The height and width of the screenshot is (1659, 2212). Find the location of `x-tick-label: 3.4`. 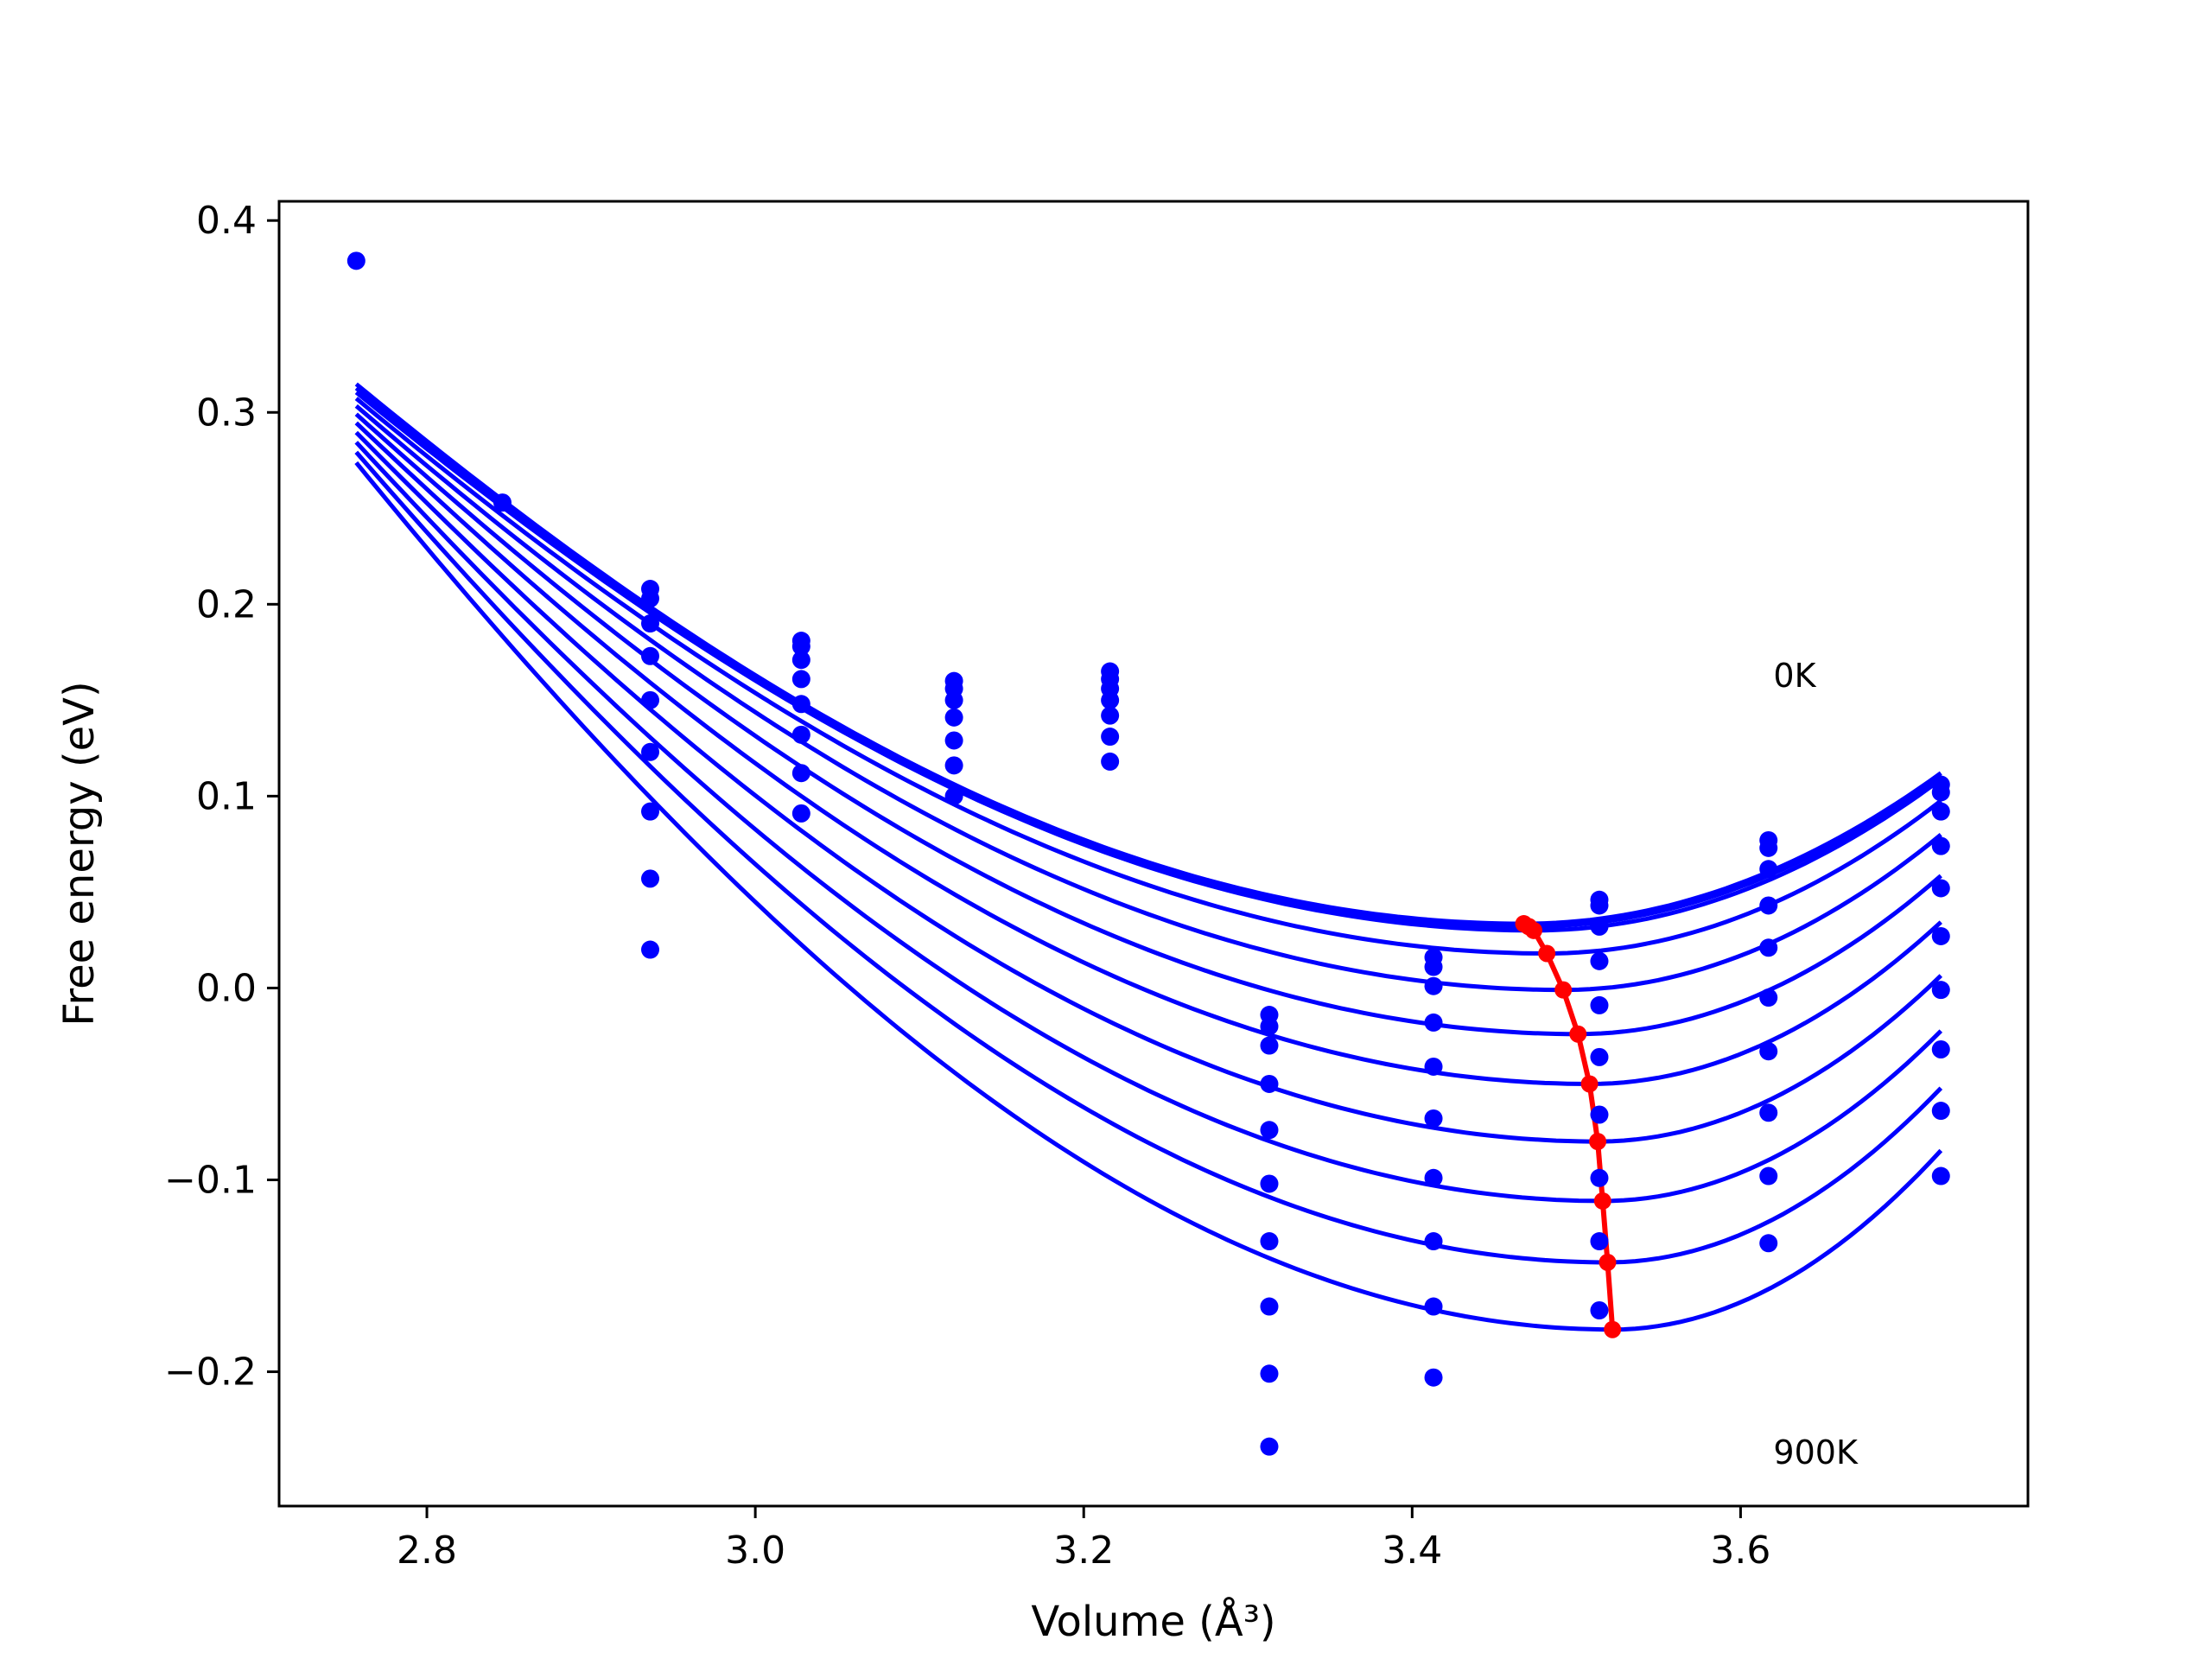

x-tick-label: 3.4 is located at coordinates (1412, 1551).